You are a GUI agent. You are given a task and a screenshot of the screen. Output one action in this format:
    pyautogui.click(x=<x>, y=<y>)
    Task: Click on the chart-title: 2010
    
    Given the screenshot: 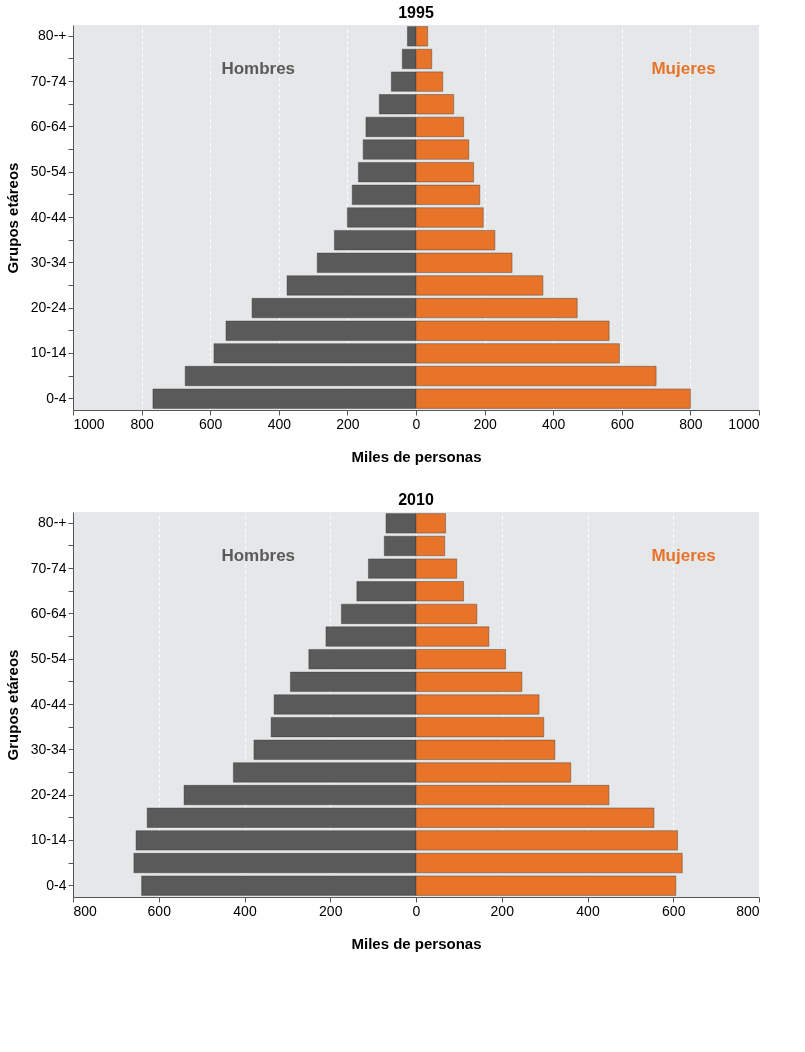 What is the action you would take?
    pyautogui.click(x=416, y=499)
    